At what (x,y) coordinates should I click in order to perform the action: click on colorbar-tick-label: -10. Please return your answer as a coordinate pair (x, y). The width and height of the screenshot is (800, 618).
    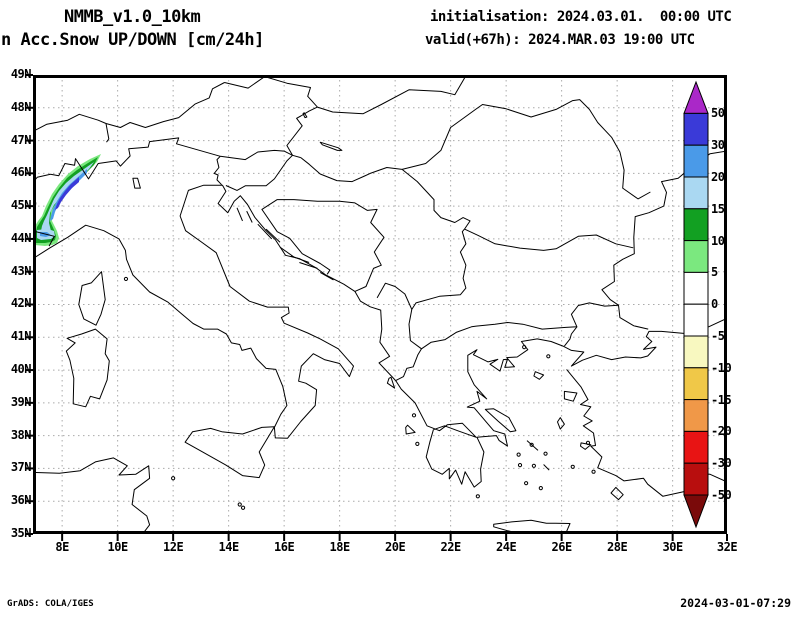
    Looking at the image, I should click on (721, 367).